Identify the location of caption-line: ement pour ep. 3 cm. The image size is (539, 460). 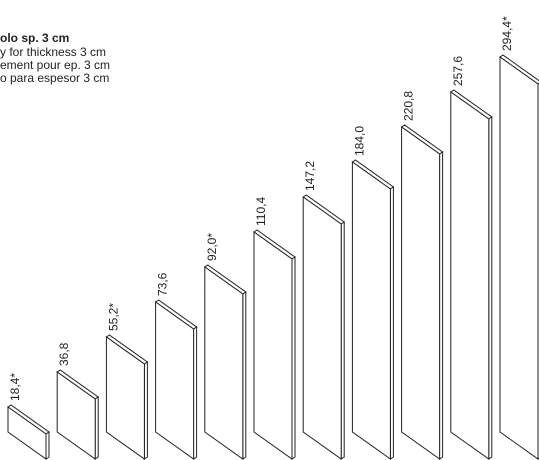
(55, 65).